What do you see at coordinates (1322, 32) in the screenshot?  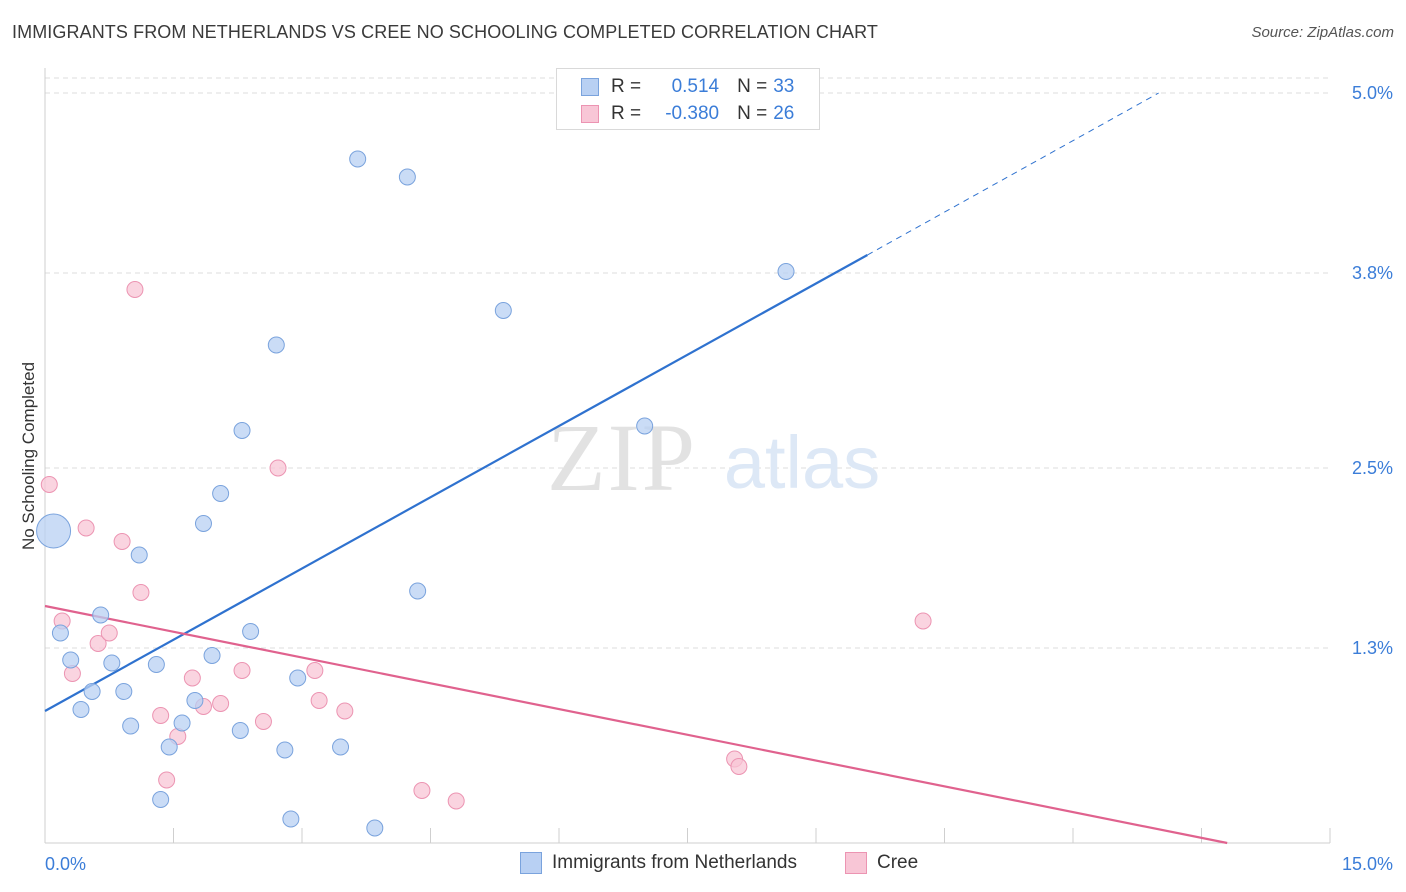 I see `source-label: Source: ZipAtlas.com` at bounding box center [1322, 32].